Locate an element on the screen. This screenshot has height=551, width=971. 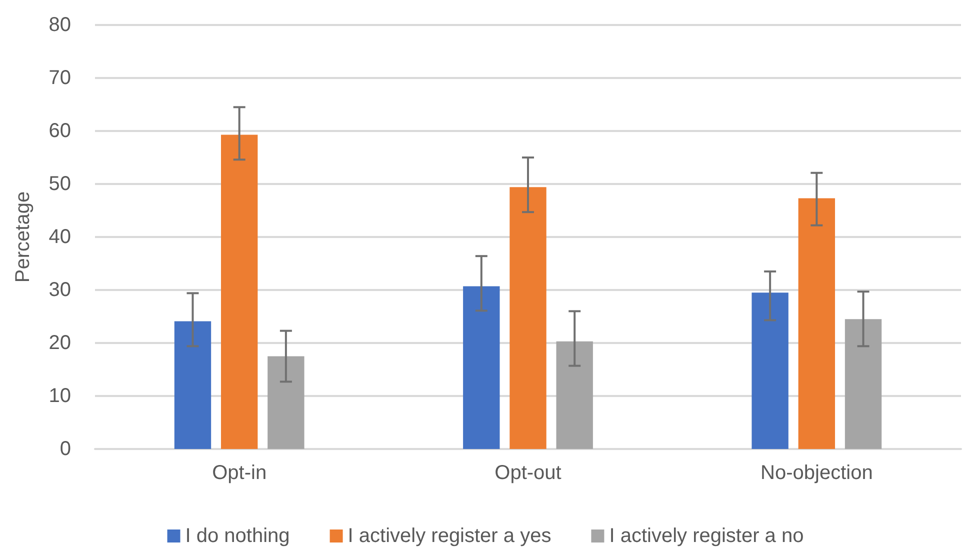
legend-label: I do nothing is located at coordinates (237, 536).